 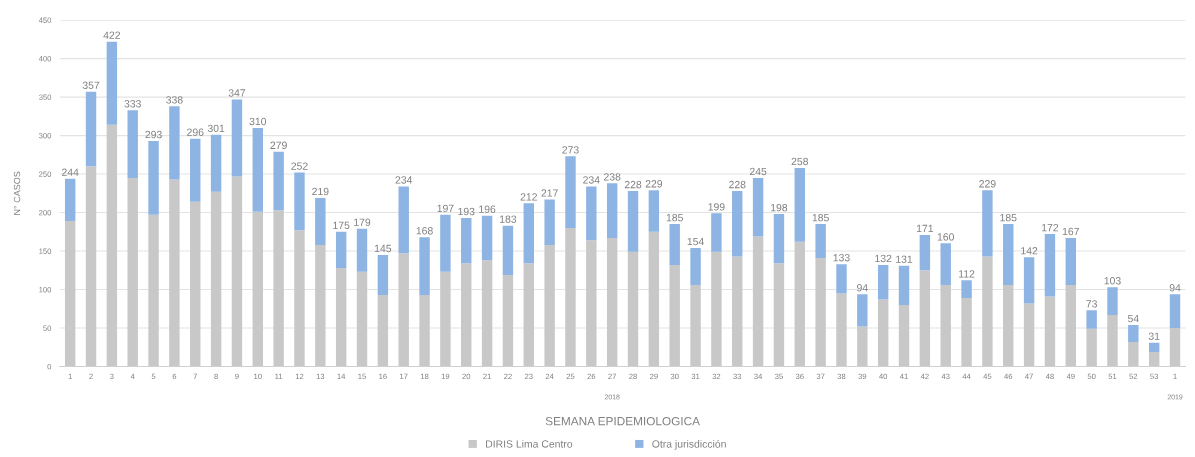 What do you see at coordinates (570, 150) in the screenshot?
I see `total-label: 273` at bounding box center [570, 150].